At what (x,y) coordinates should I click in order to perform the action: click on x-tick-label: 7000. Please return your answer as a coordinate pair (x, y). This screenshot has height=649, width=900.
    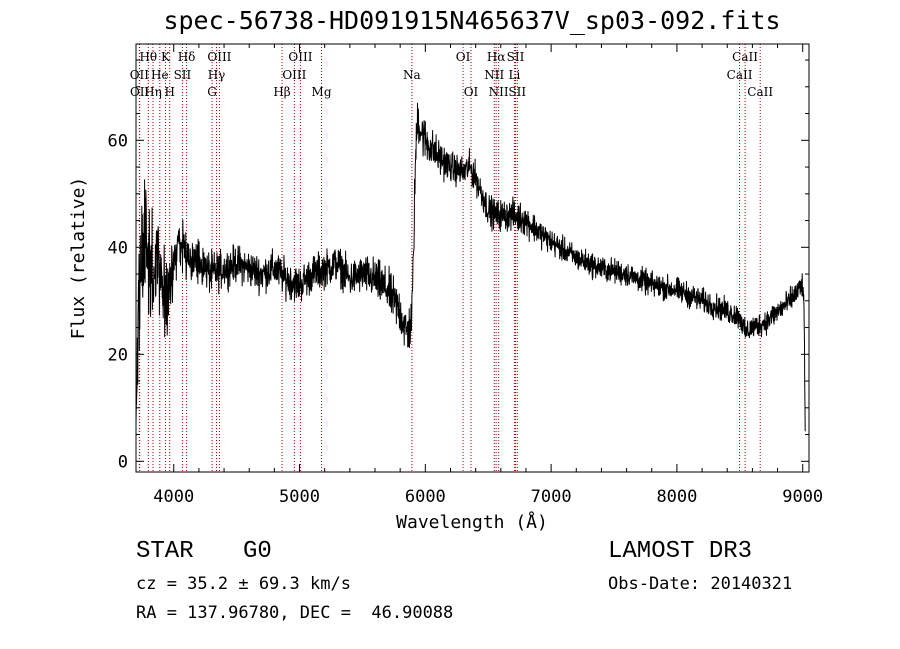
    Looking at the image, I should click on (551, 497).